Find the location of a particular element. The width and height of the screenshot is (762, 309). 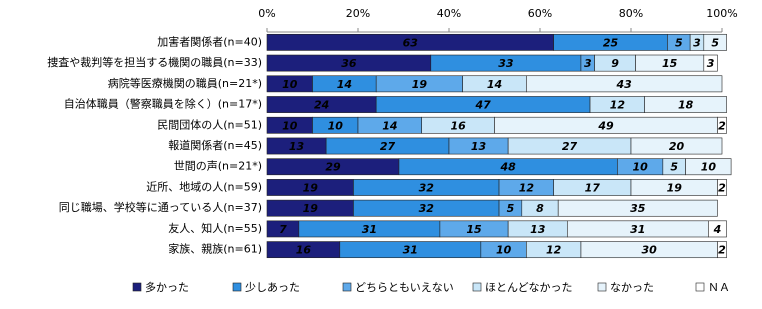

data-label: 35 is located at coordinates (638, 208).